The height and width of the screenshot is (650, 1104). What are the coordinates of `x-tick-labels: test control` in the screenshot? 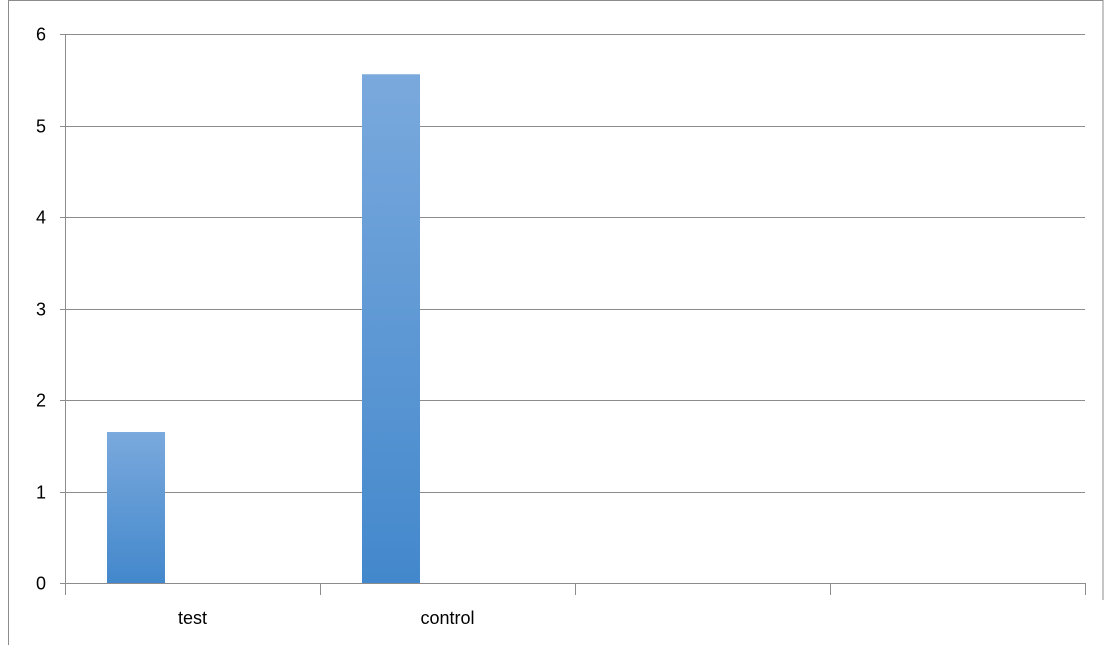 It's located at (575, 605).